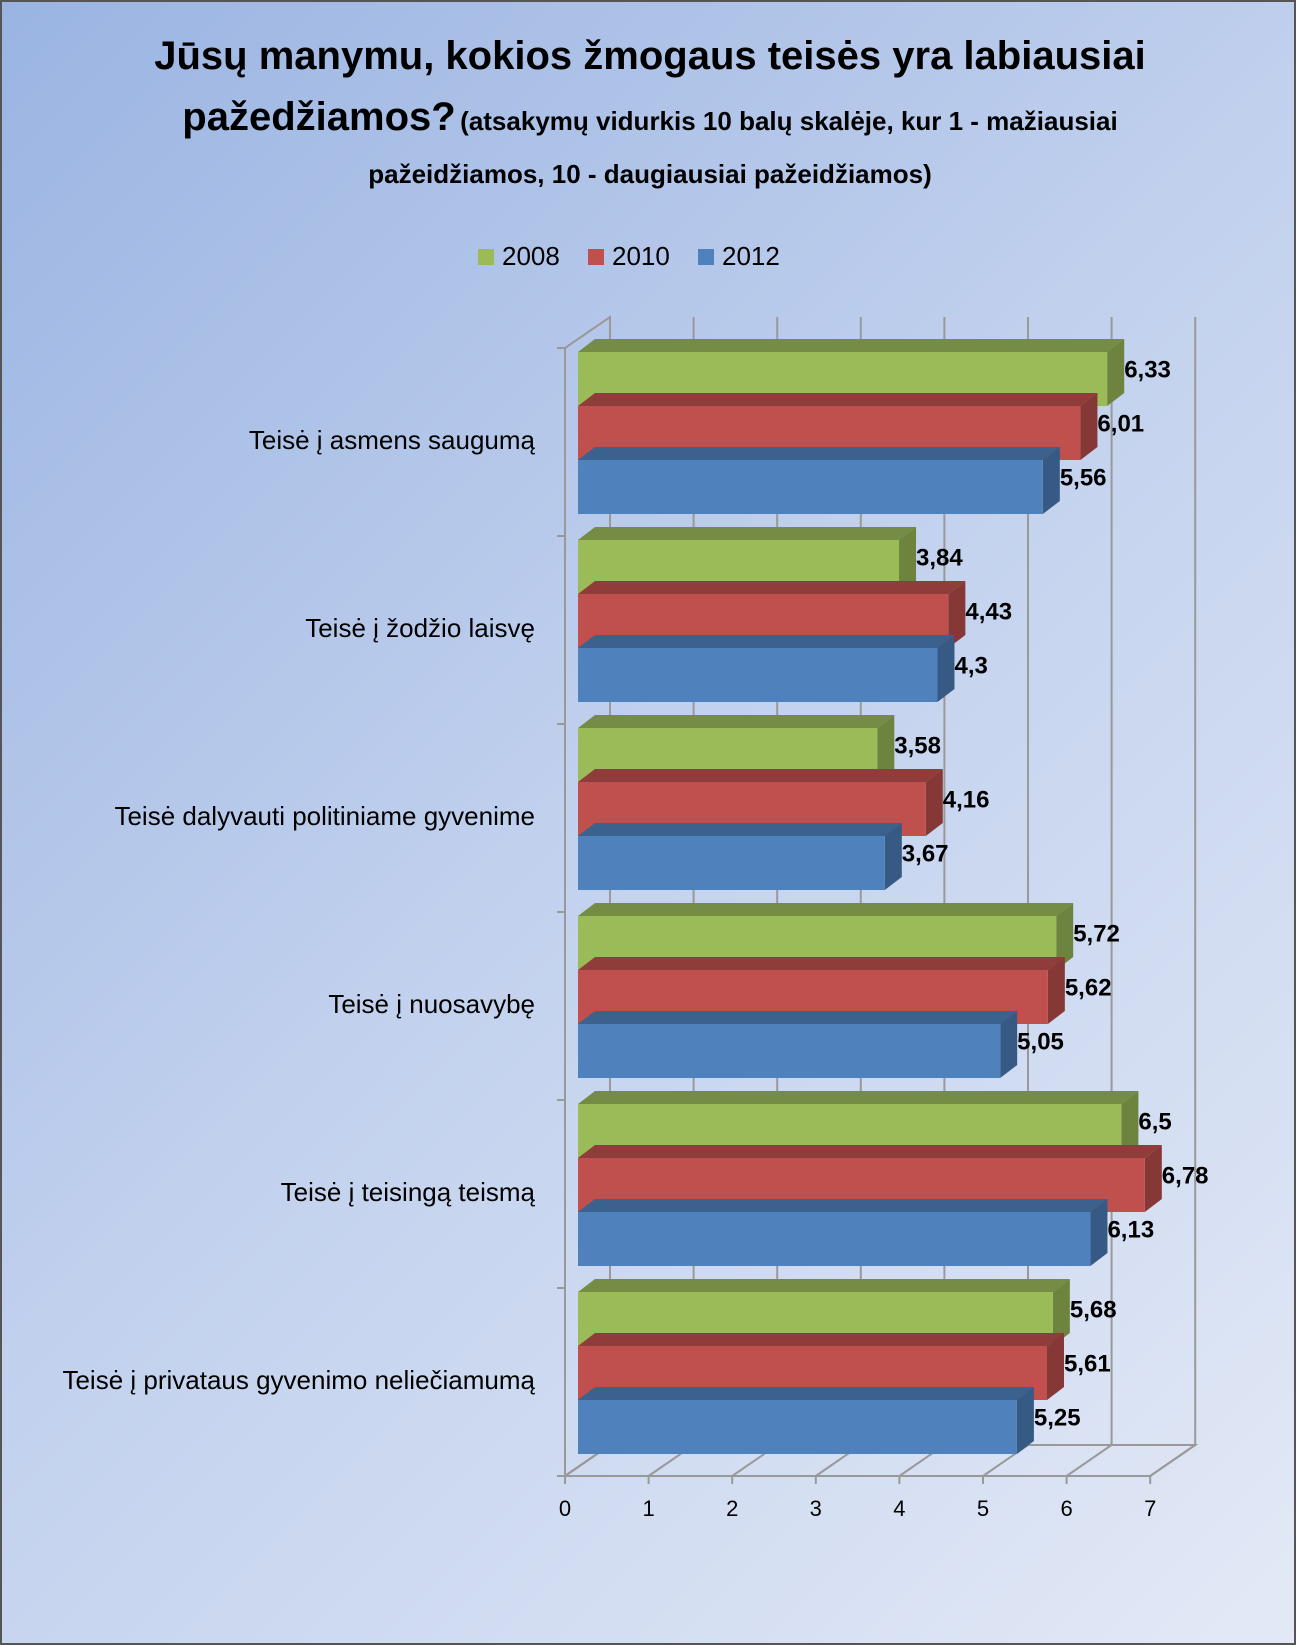  Describe the element at coordinates (1087, 1363) in the screenshot. I see `value-label: 5,61` at that location.